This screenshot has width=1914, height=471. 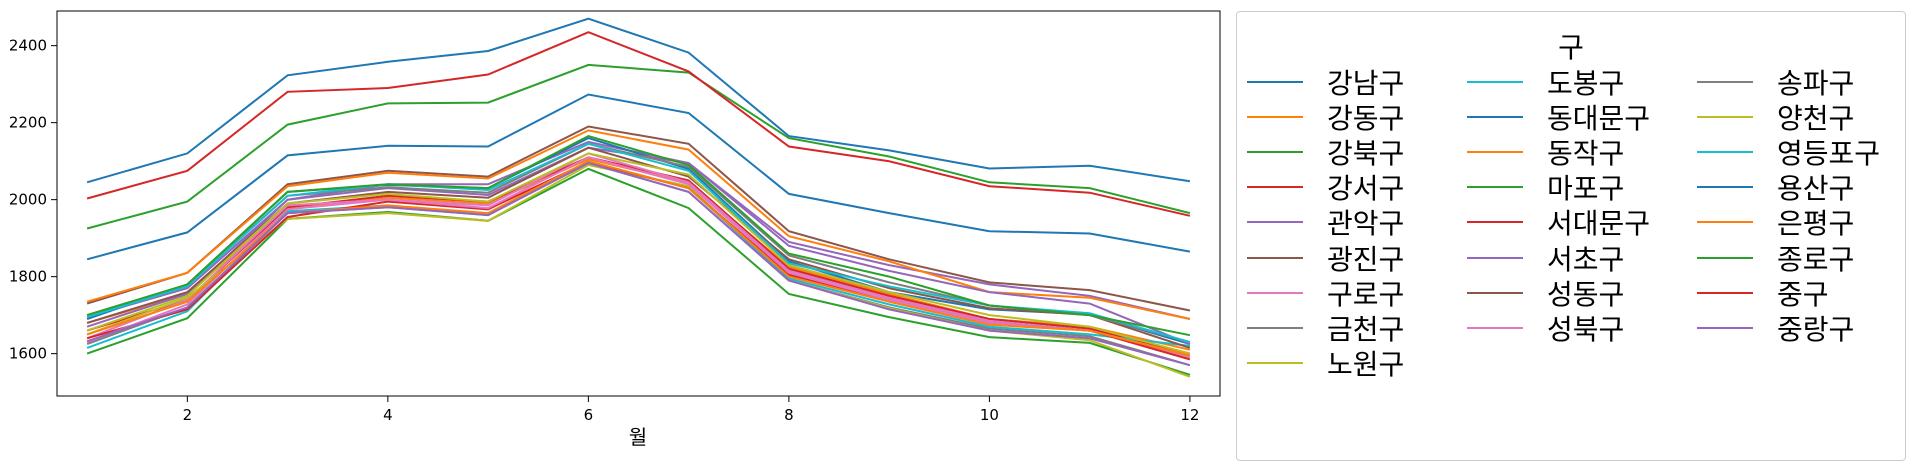 What do you see at coordinates (1571, 47) in the screenshot?
I see `legend-title: 구` at bounding box center [1571, 47].